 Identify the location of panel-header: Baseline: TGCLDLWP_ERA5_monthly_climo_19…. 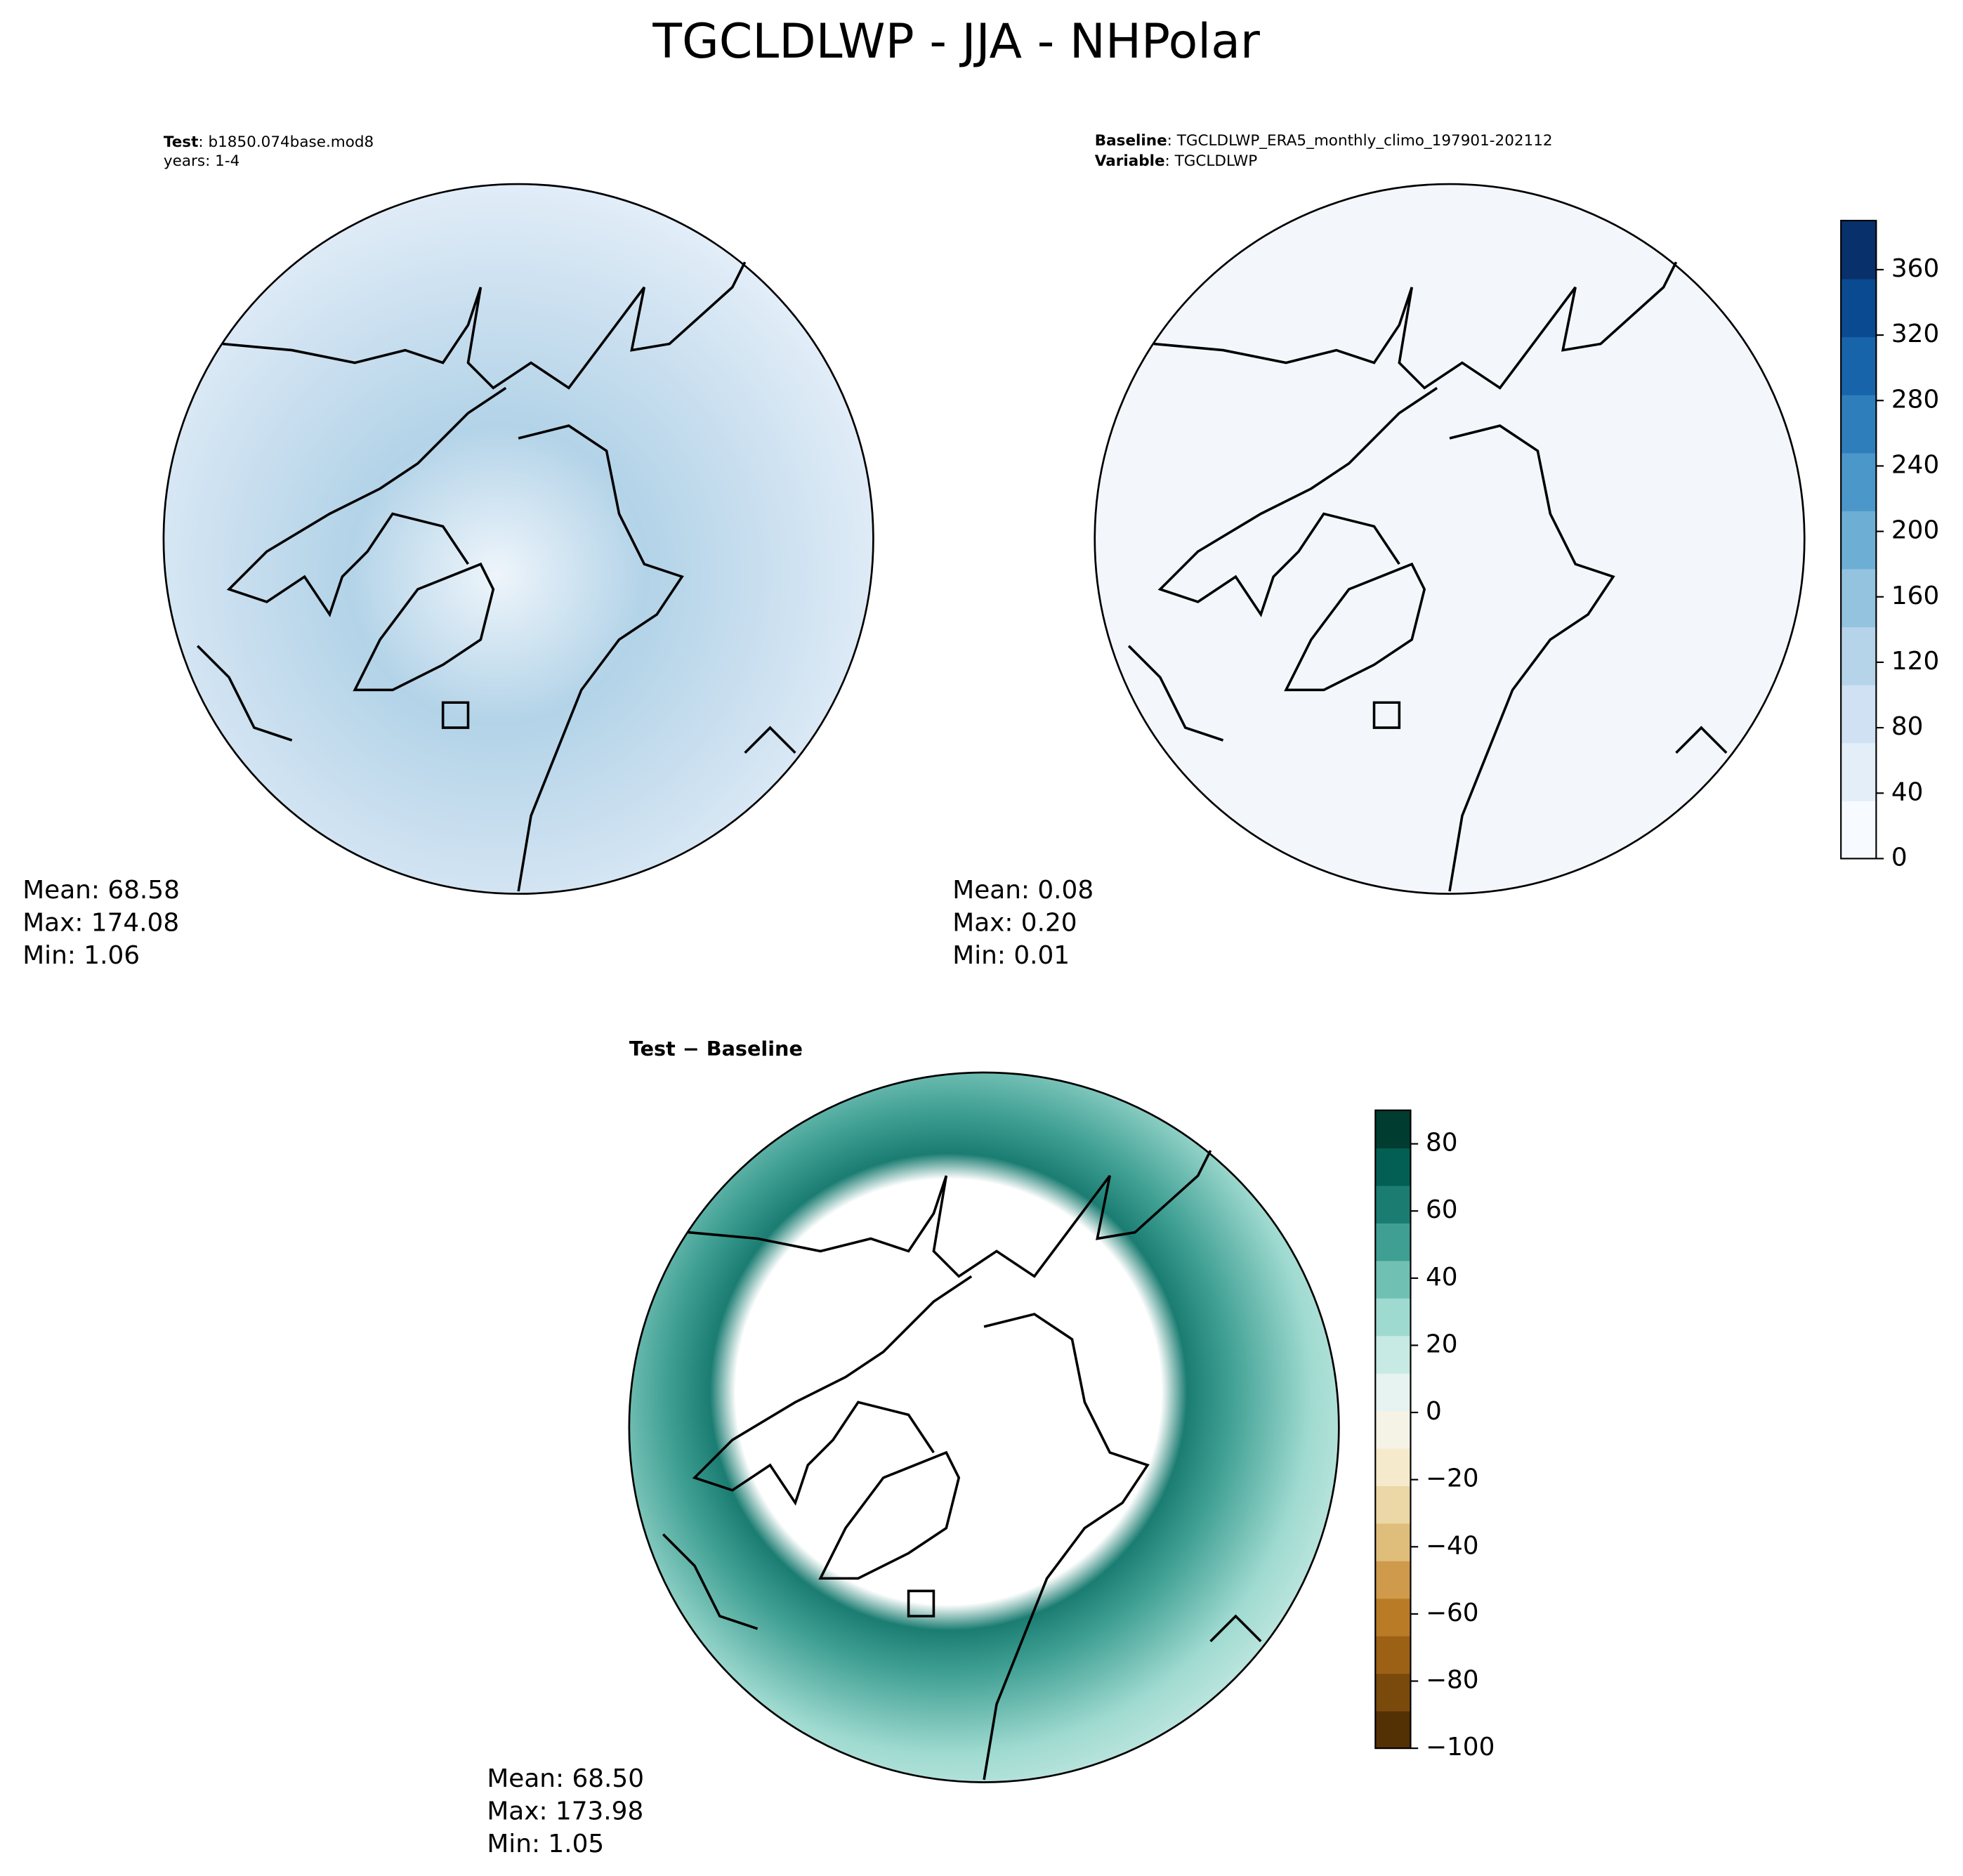
(1324, 141).